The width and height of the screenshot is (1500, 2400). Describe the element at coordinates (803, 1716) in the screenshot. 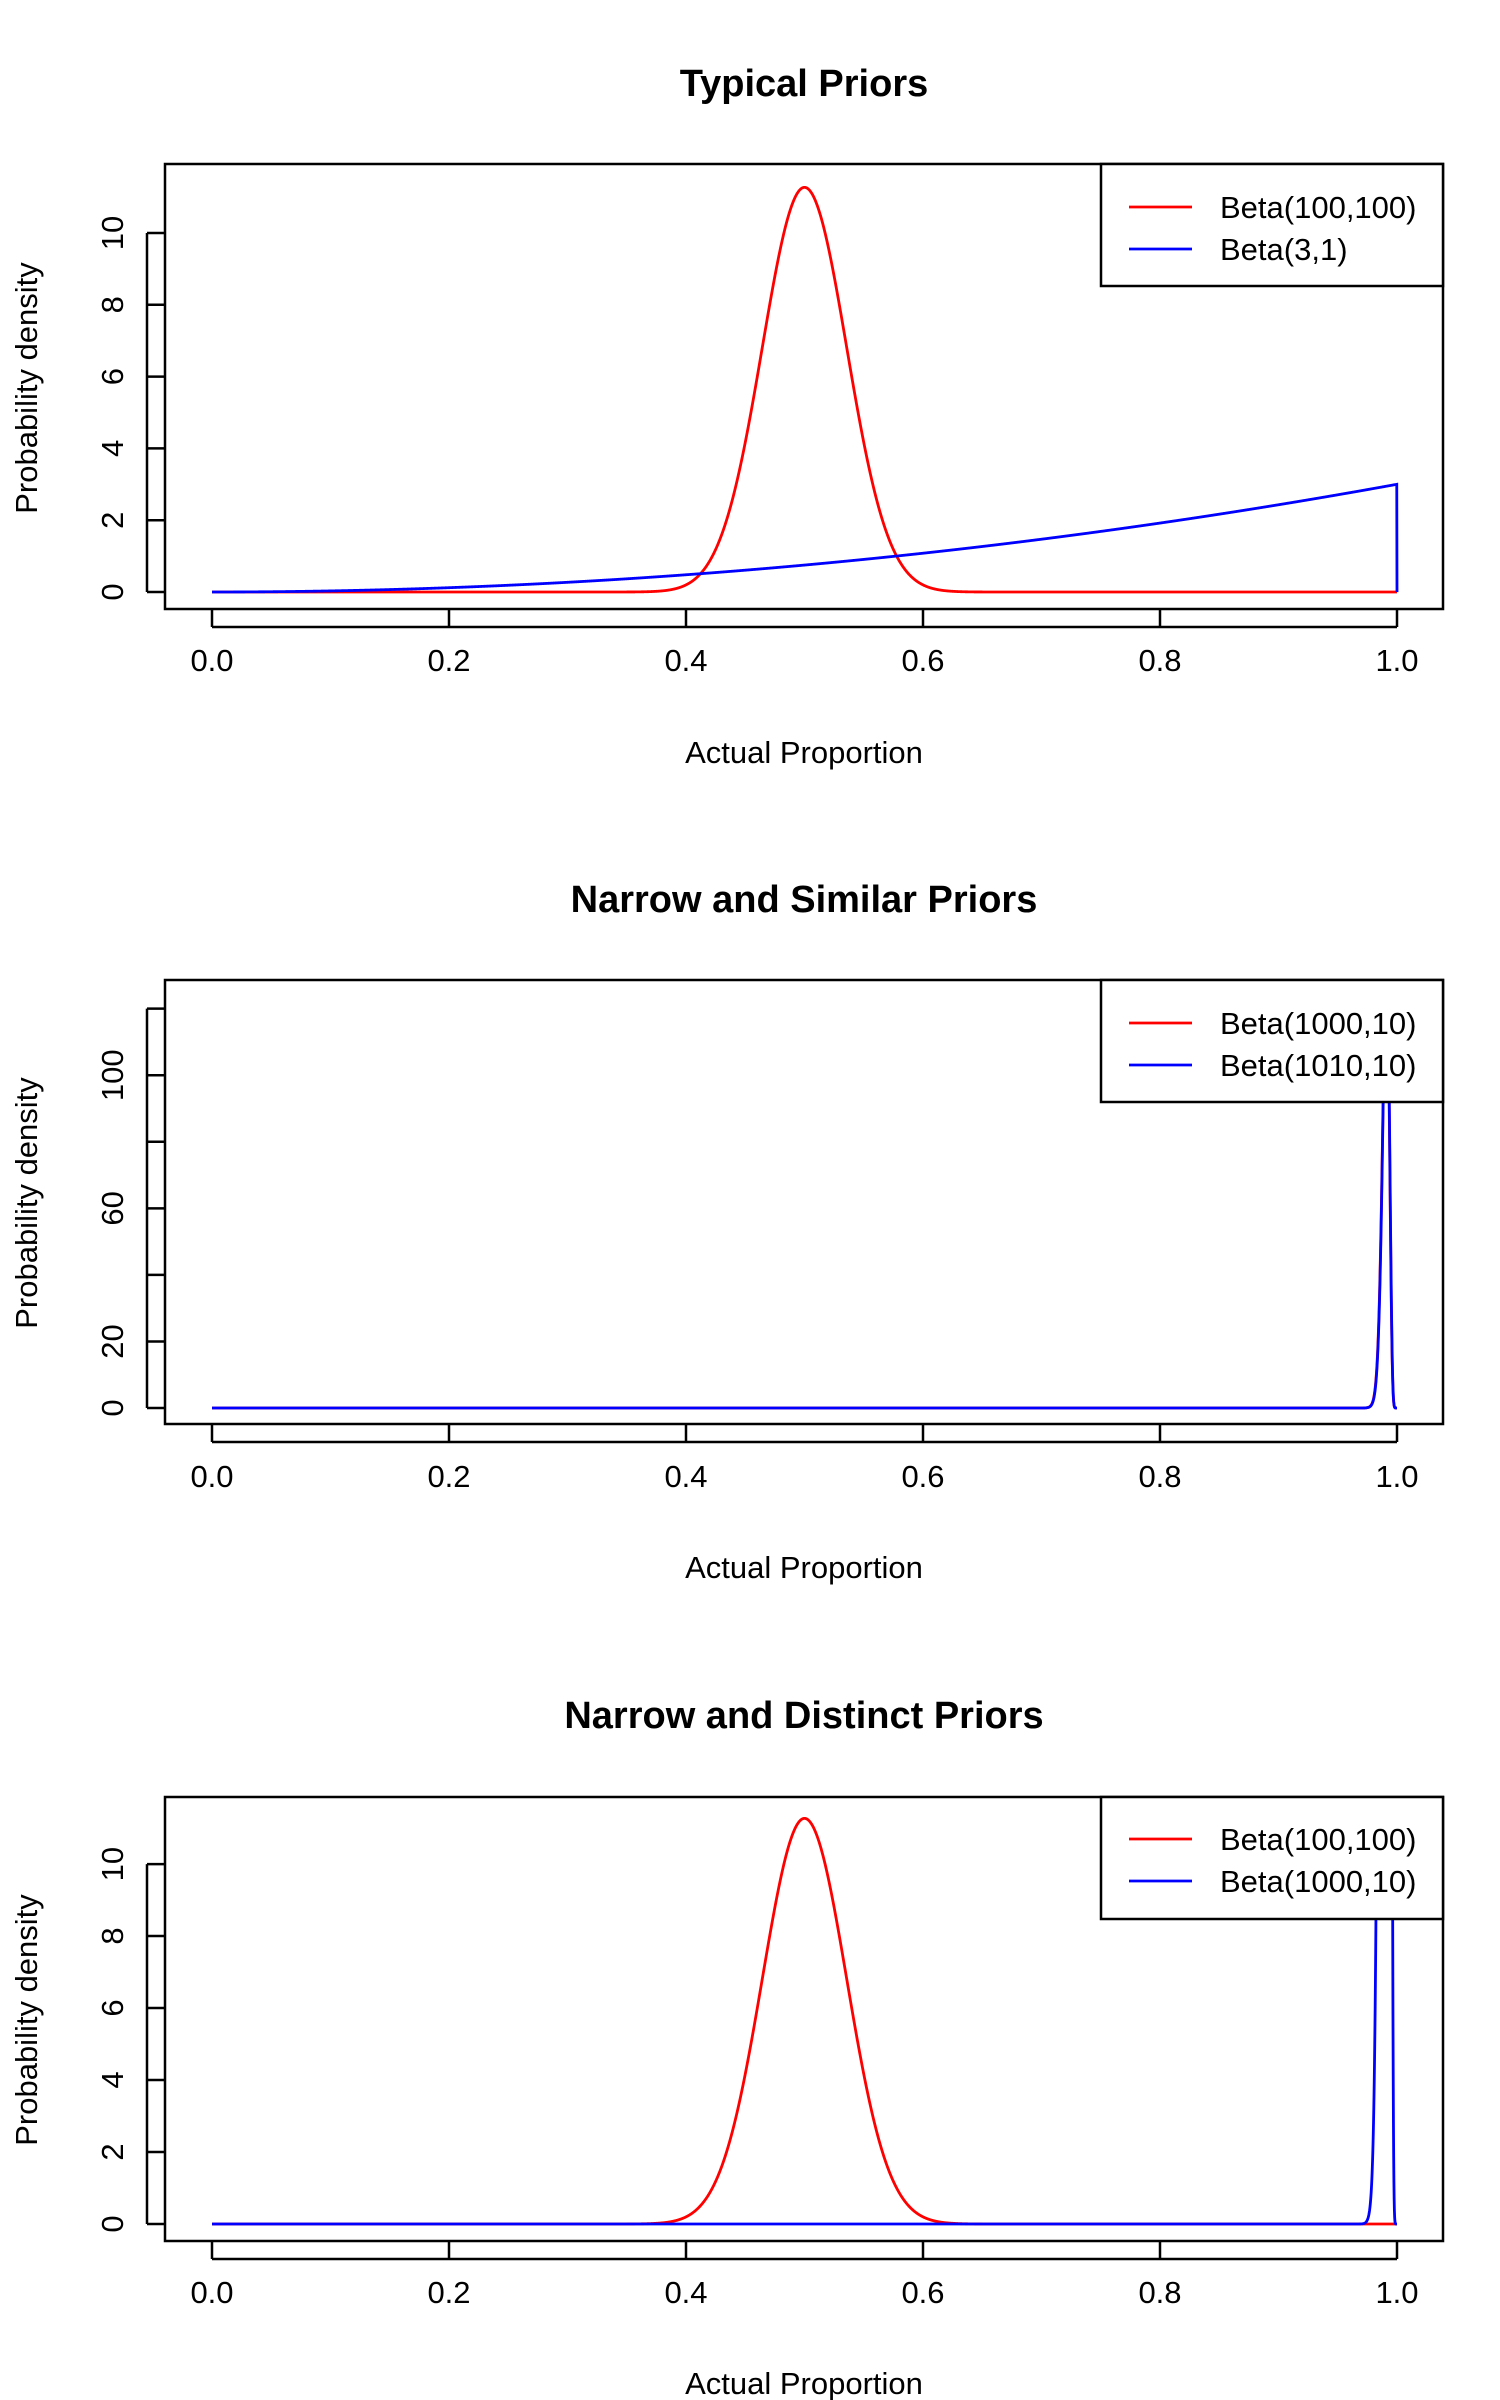

I see `chart-title: Narrow and Distinct Priors` at that location.